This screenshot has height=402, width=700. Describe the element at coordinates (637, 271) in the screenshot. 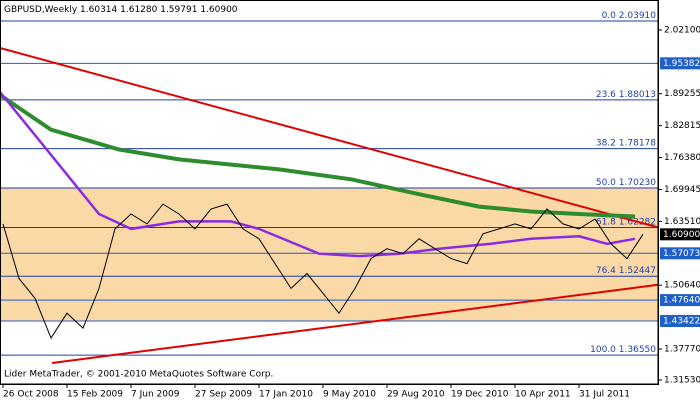

I see `fib-price: 1.52447` at that location.